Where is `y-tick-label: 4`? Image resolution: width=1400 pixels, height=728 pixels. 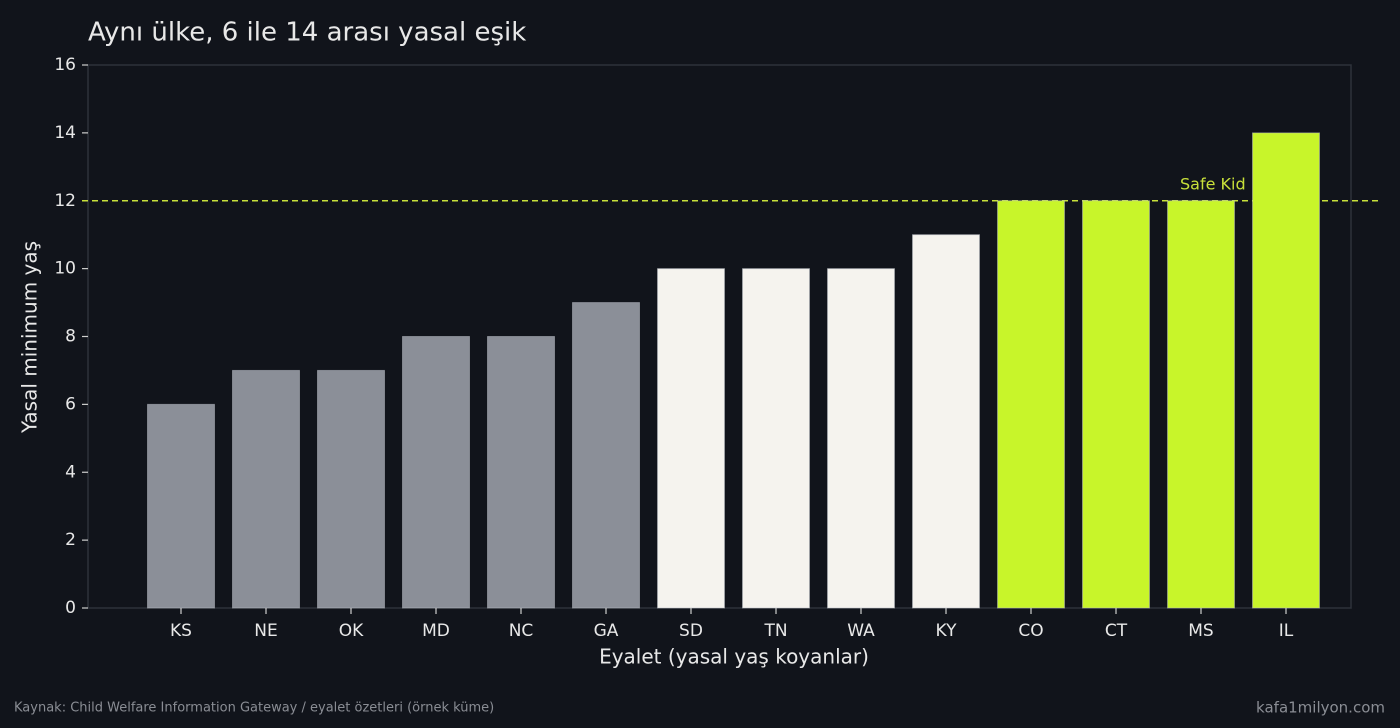 y-tick-label: 4 is located at coordinates (70, 472).